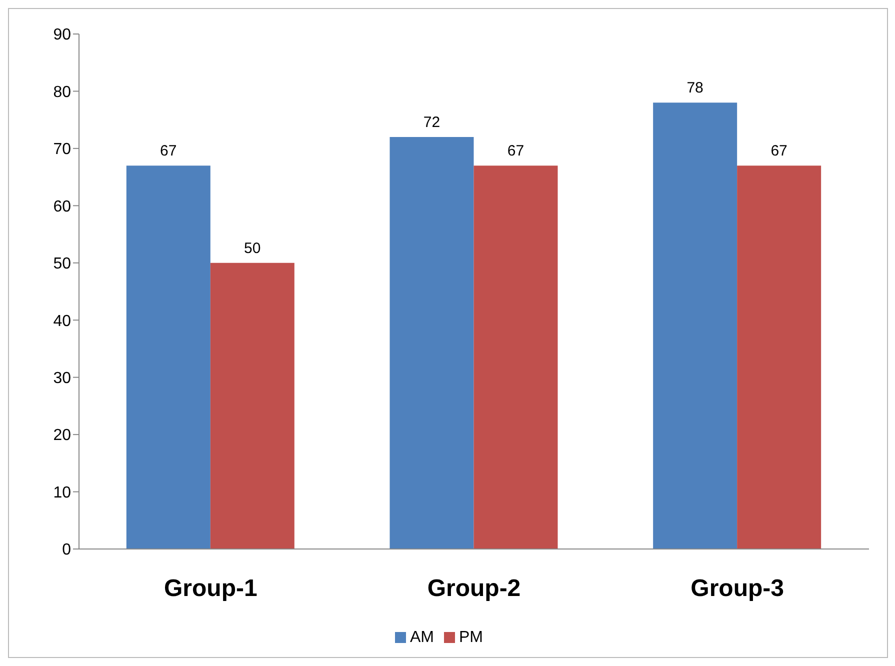 This screenshot has height=666, width=895. What do you see at coordinates (422, 637) in the screenshot?
I see `legend-label: AM` at bounding box center [422, 637].